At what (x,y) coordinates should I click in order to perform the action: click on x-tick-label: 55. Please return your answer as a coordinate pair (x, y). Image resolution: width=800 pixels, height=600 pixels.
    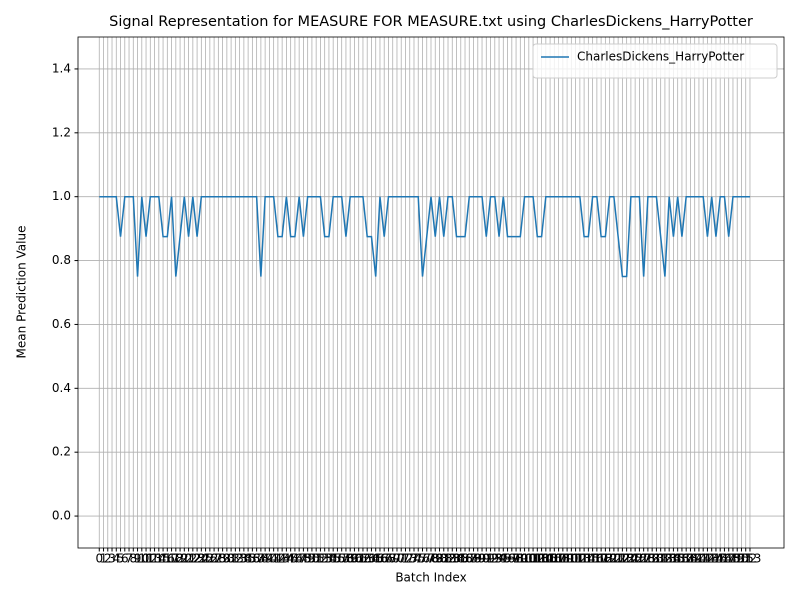
    Looking at the image, I should click on (333, 559).